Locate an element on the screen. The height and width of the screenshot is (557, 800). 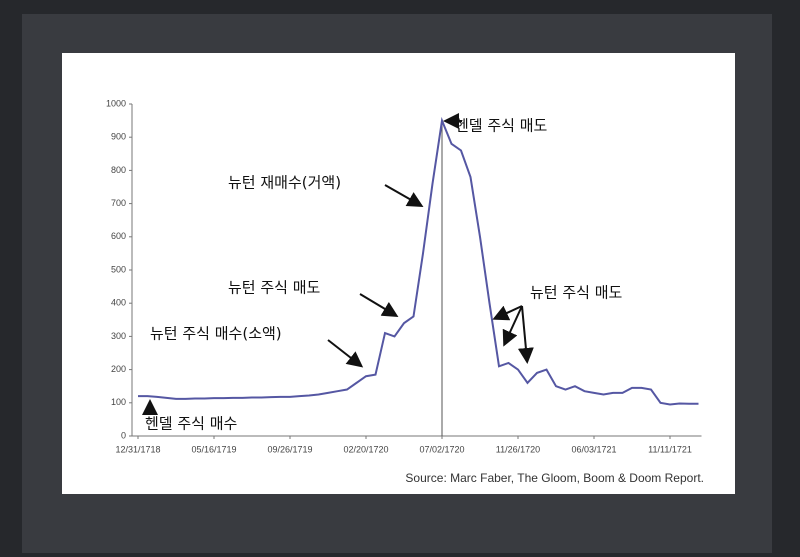
annotation: 뉴턴 재매수(거액) is located at coordinates (284, 183).